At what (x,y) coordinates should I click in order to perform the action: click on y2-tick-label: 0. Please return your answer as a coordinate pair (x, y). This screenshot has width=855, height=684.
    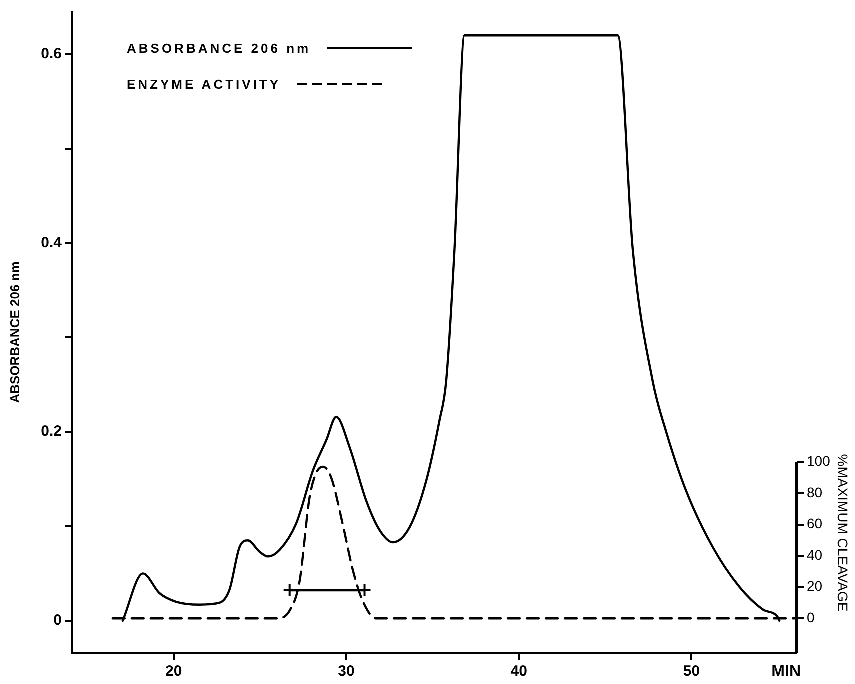
    Looking at the image, I should click on (811, 617).